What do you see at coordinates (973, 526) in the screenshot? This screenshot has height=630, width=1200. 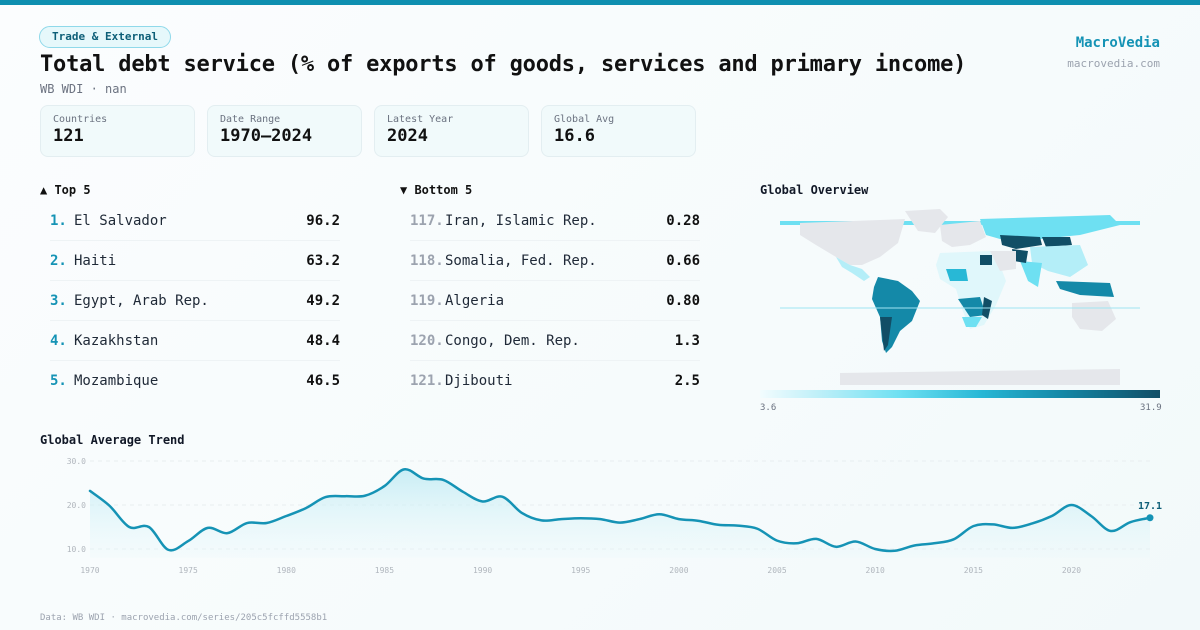 I see `data-point-2015` at bounding box center [973, 526].